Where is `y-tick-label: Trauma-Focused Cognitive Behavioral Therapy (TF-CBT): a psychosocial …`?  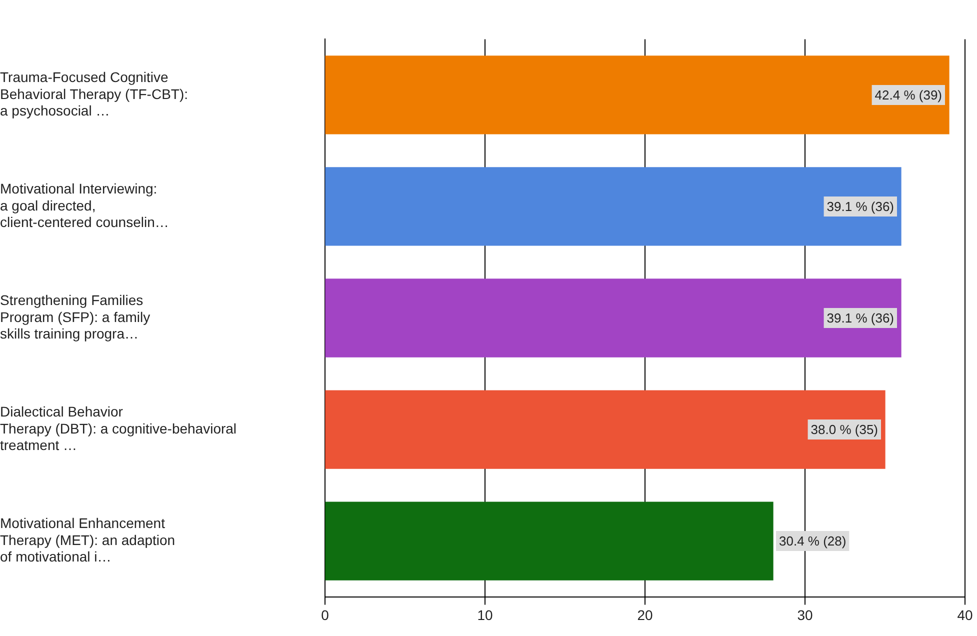
y-tick-label: Trauma-Focused Cognitive Behavioral Therapy (TF-CBT): a psychosocial … is located at coordinates (94, 94).